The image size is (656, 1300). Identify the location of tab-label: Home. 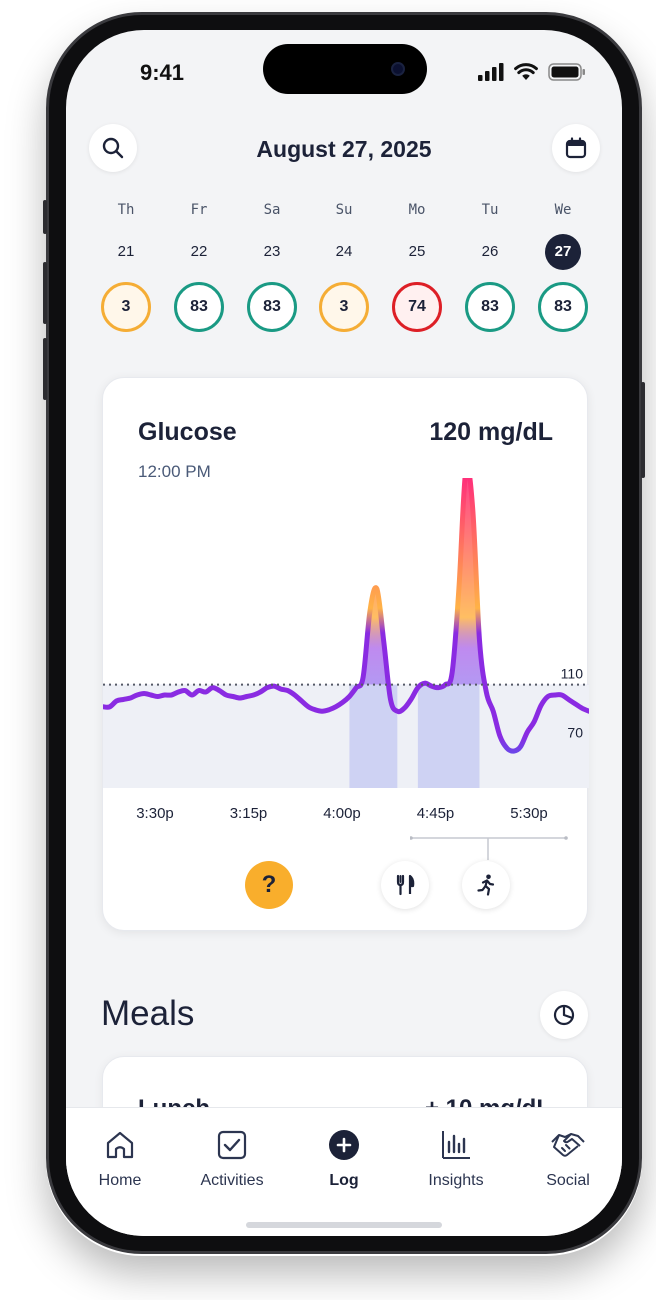
(120, 1180).